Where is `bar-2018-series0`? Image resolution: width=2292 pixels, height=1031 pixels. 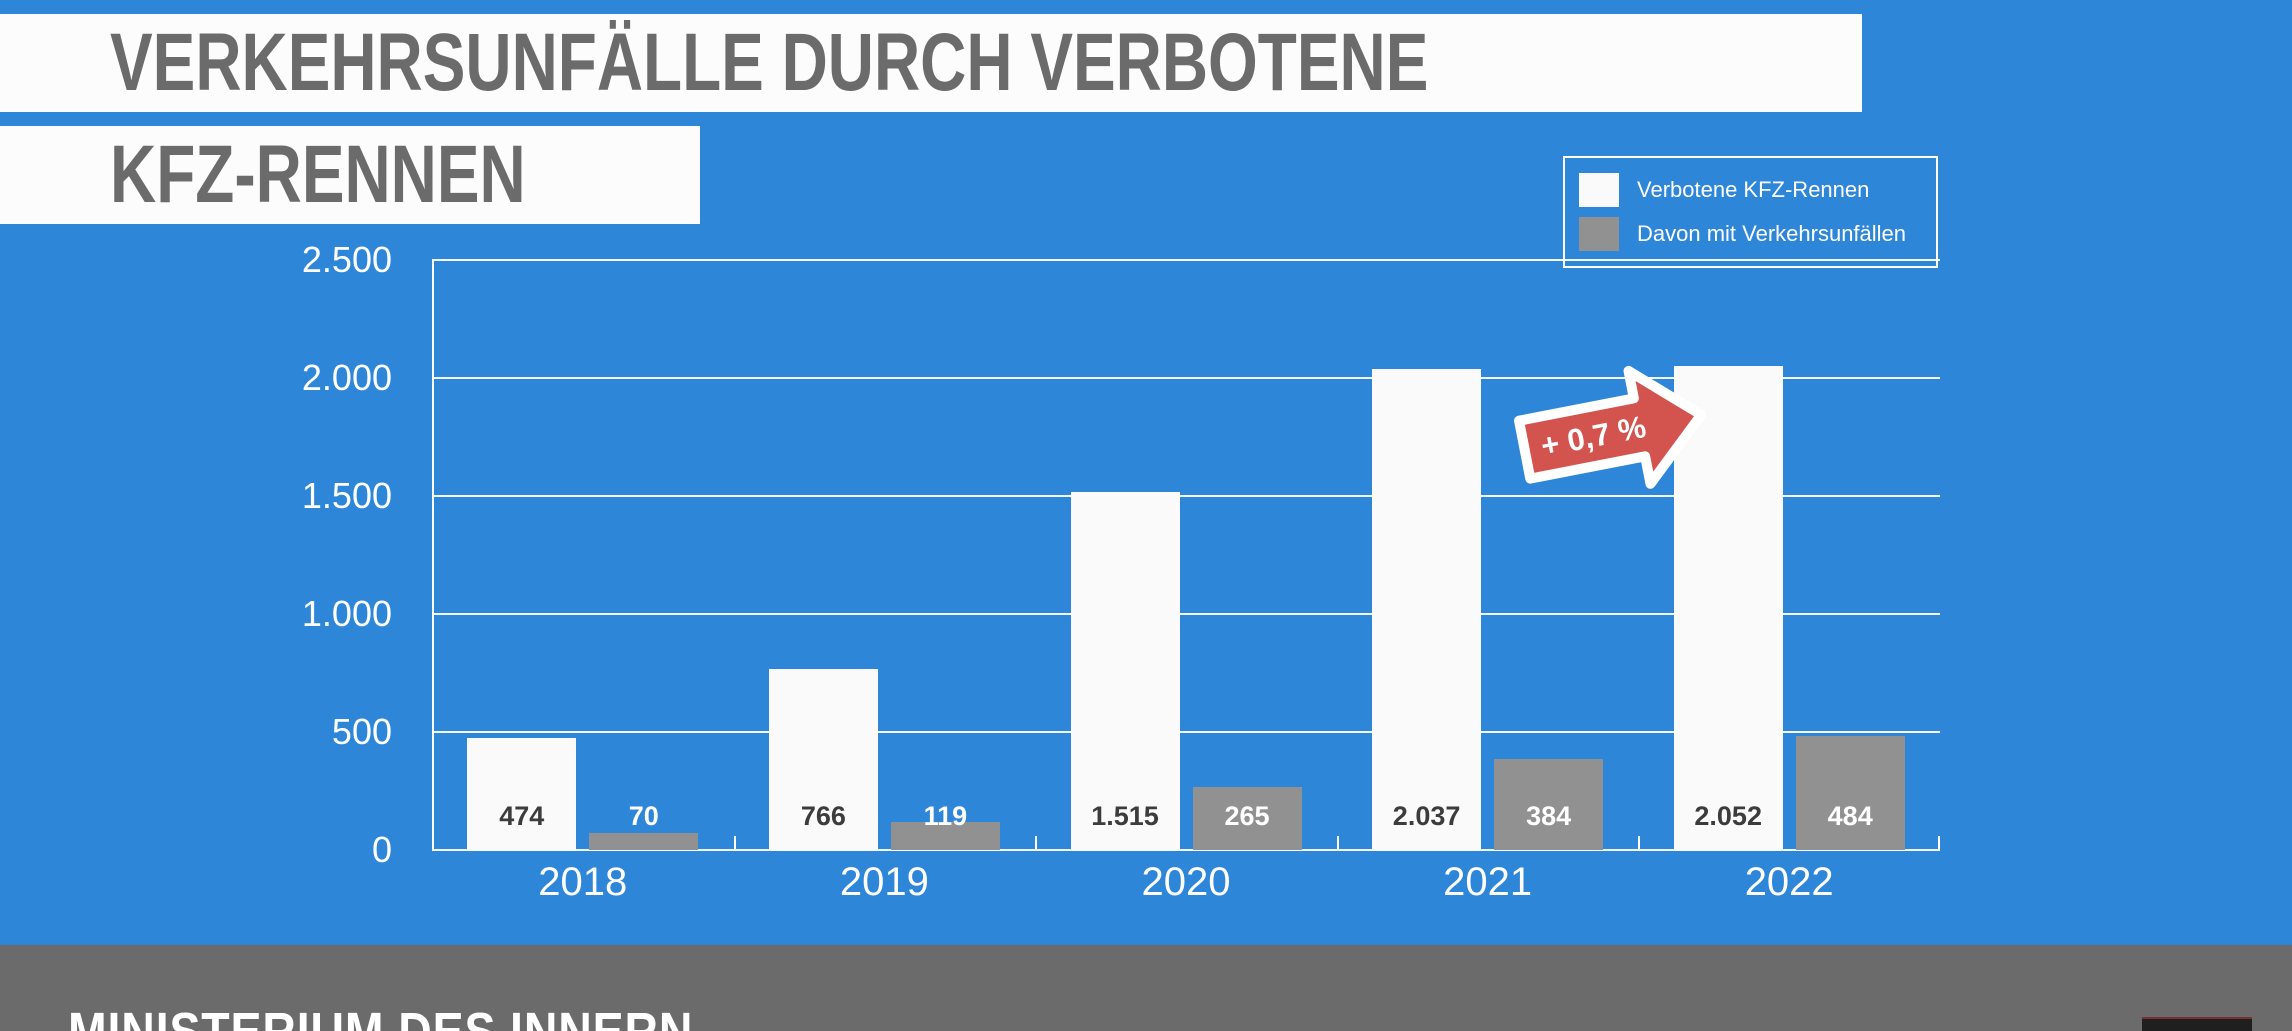
bar-2018-series0 is located at coordinates (522, 794).